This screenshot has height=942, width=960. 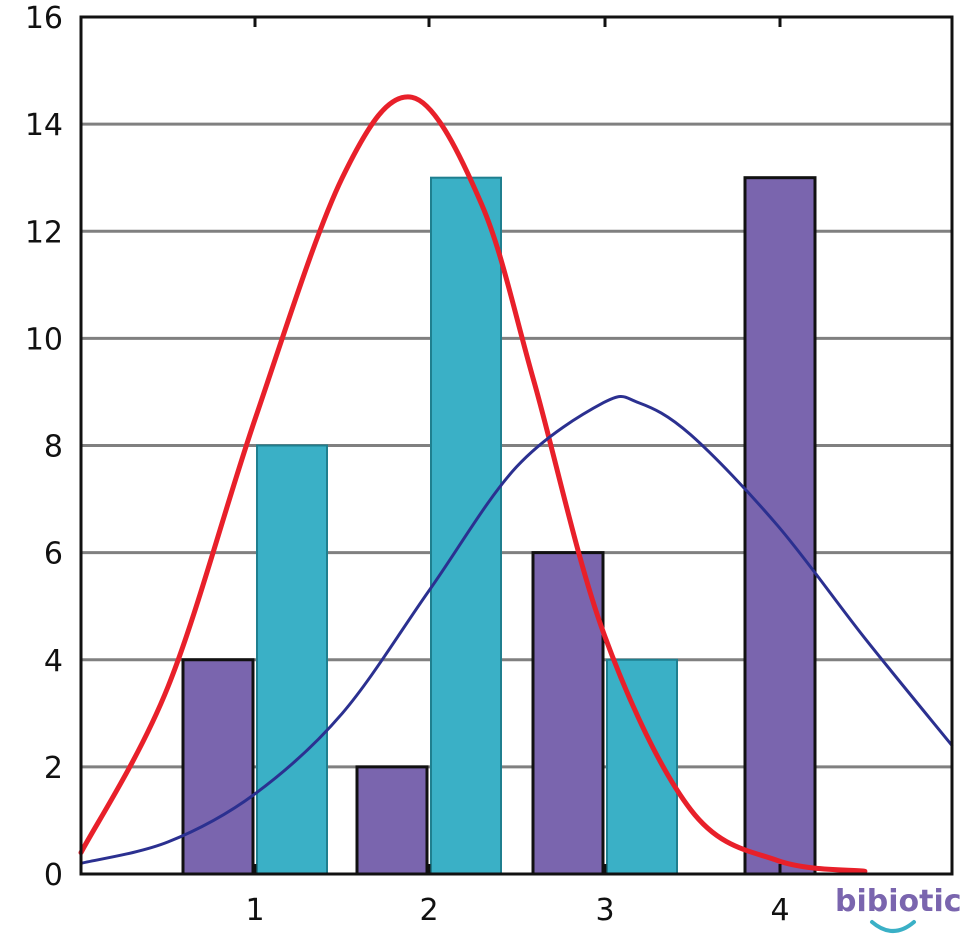 I want to click on x-tick-label-1: 1, so click(x=254, y=910).